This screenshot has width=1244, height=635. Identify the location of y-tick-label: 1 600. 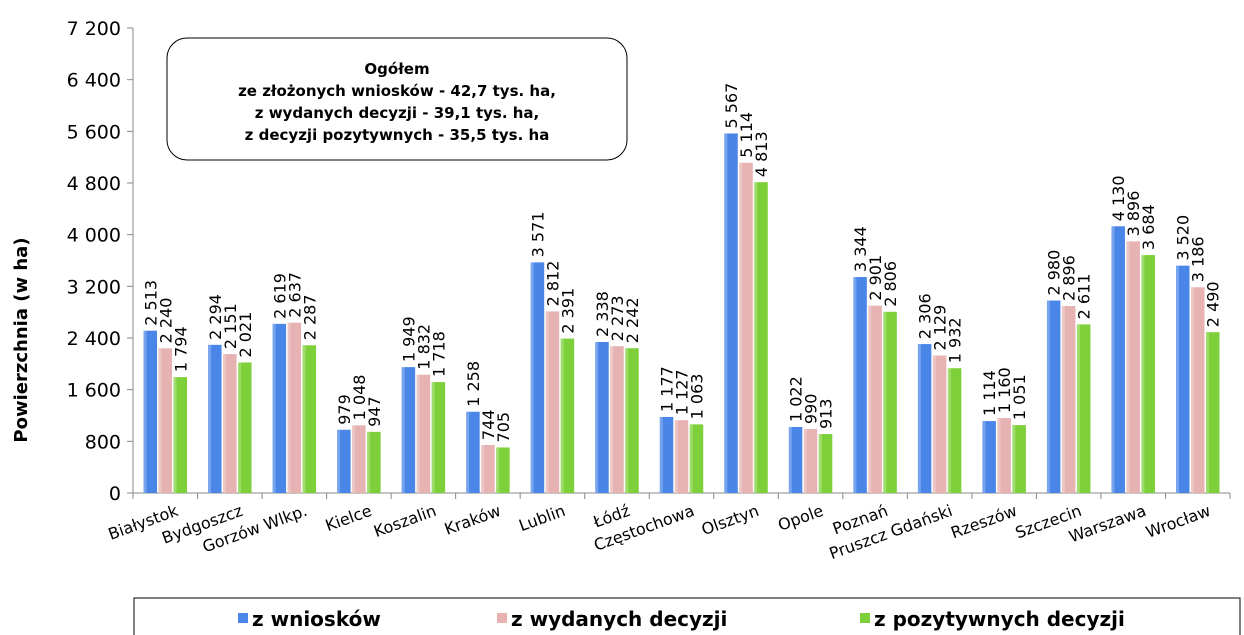
(94, 391).